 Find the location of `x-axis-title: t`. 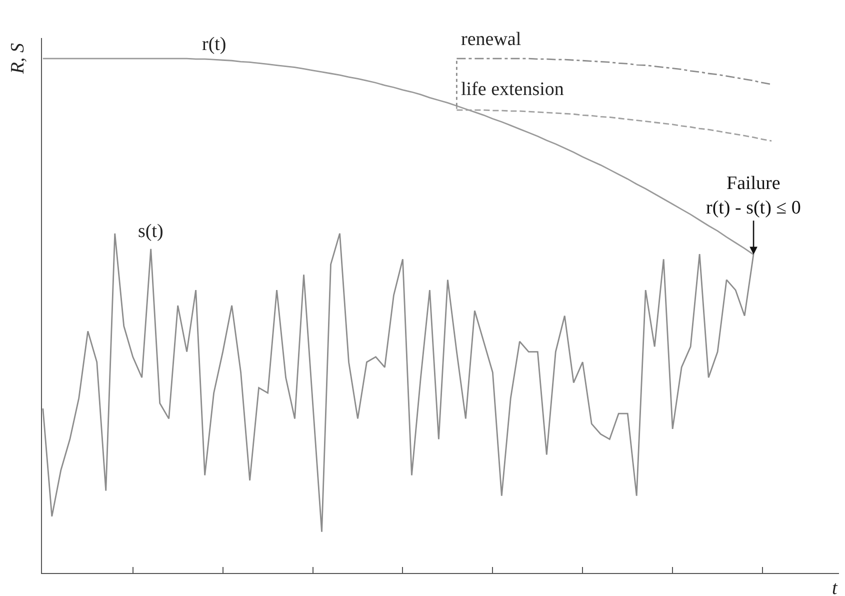

x-axis-title: t is located at coordinates (835, 587).